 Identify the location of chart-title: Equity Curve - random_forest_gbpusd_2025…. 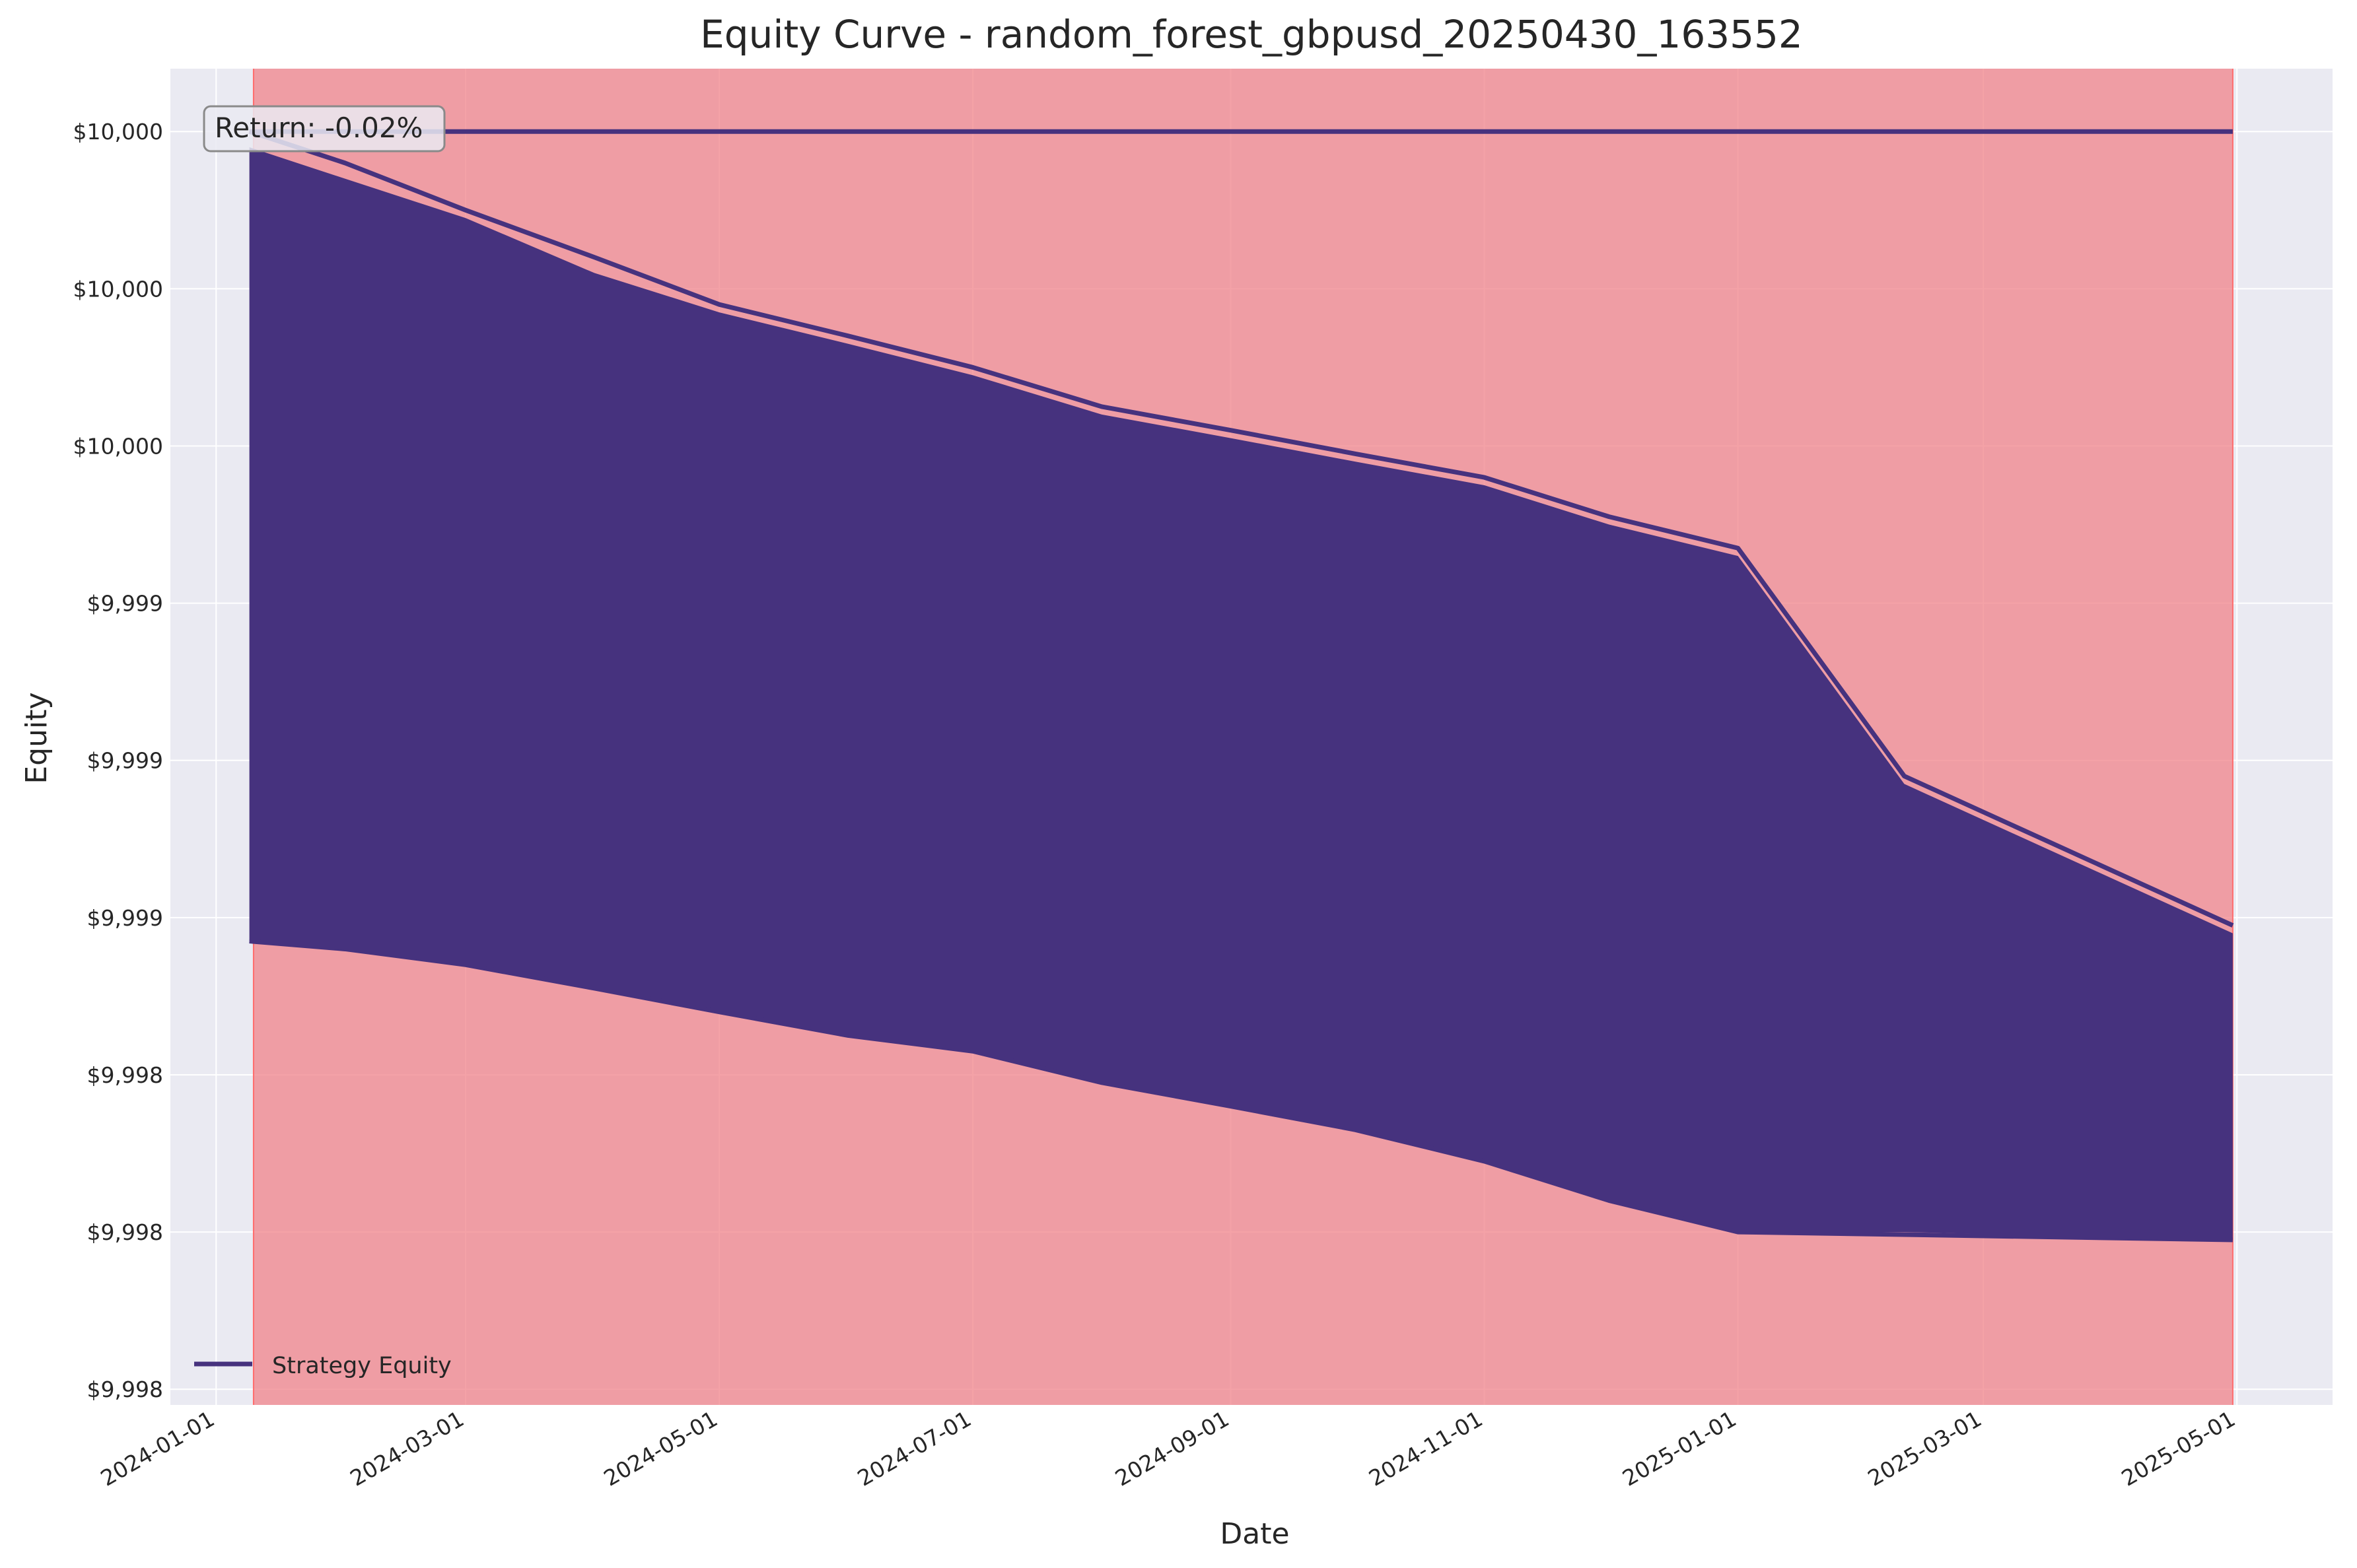
(1251, 34).